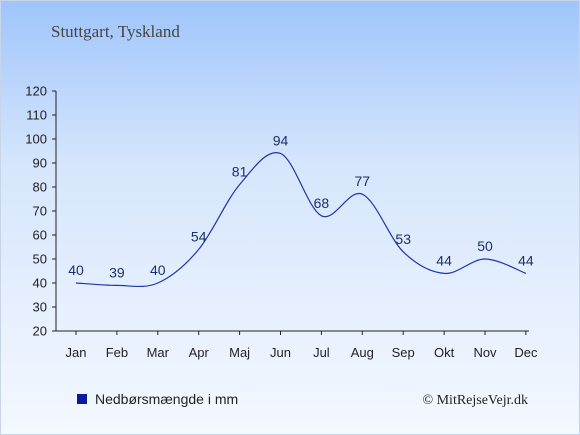 The image size is (580, 435). Describe the element at coordinates (403, 239) in the screenshot. I see `data-label: 53` at that location.